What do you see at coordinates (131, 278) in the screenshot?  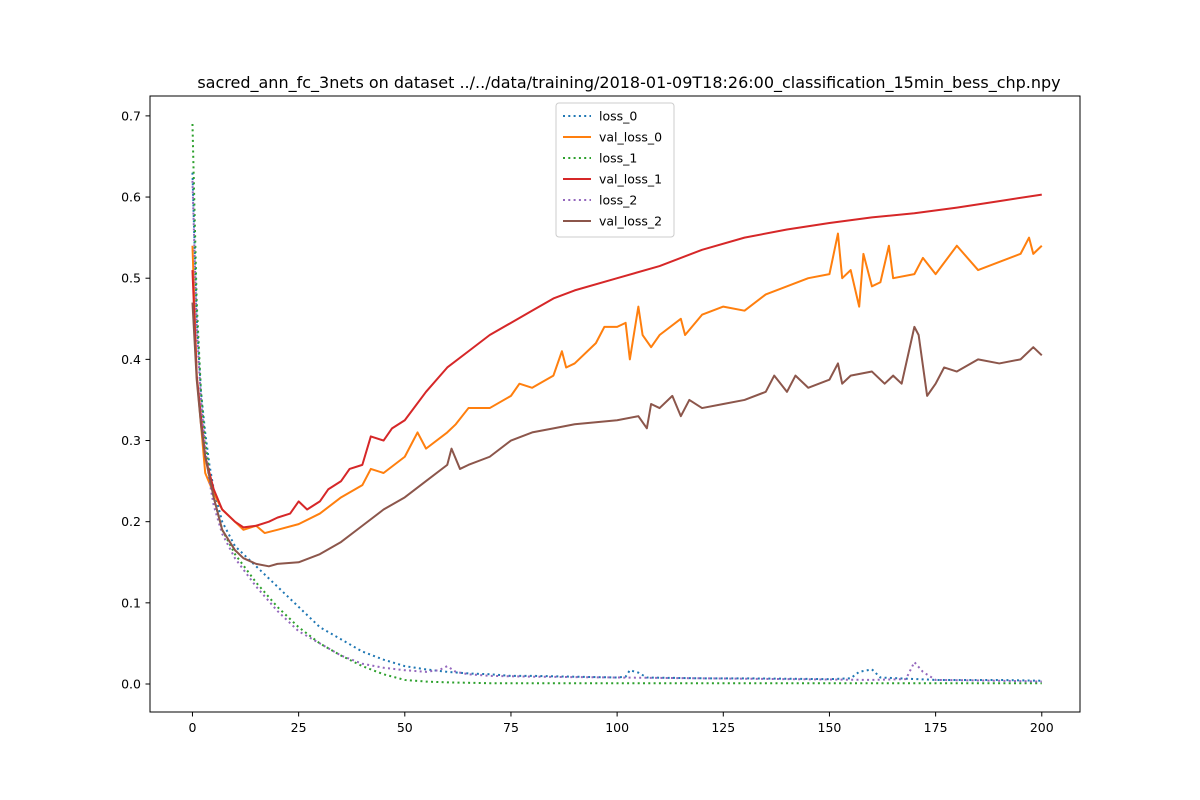 I see `y-tick-label: 0.5` at bounding box center [131, 278].